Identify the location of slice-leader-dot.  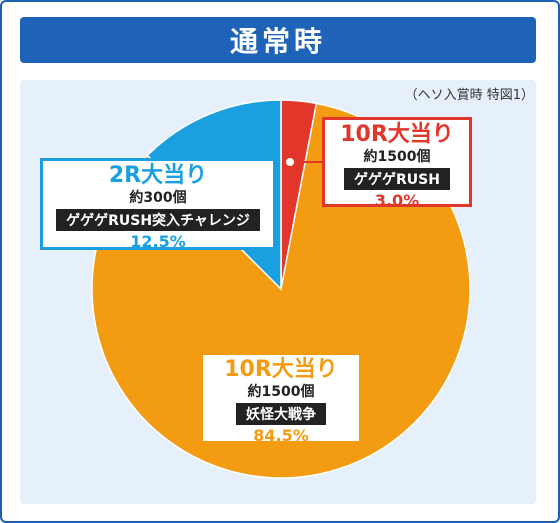
(290, 162).